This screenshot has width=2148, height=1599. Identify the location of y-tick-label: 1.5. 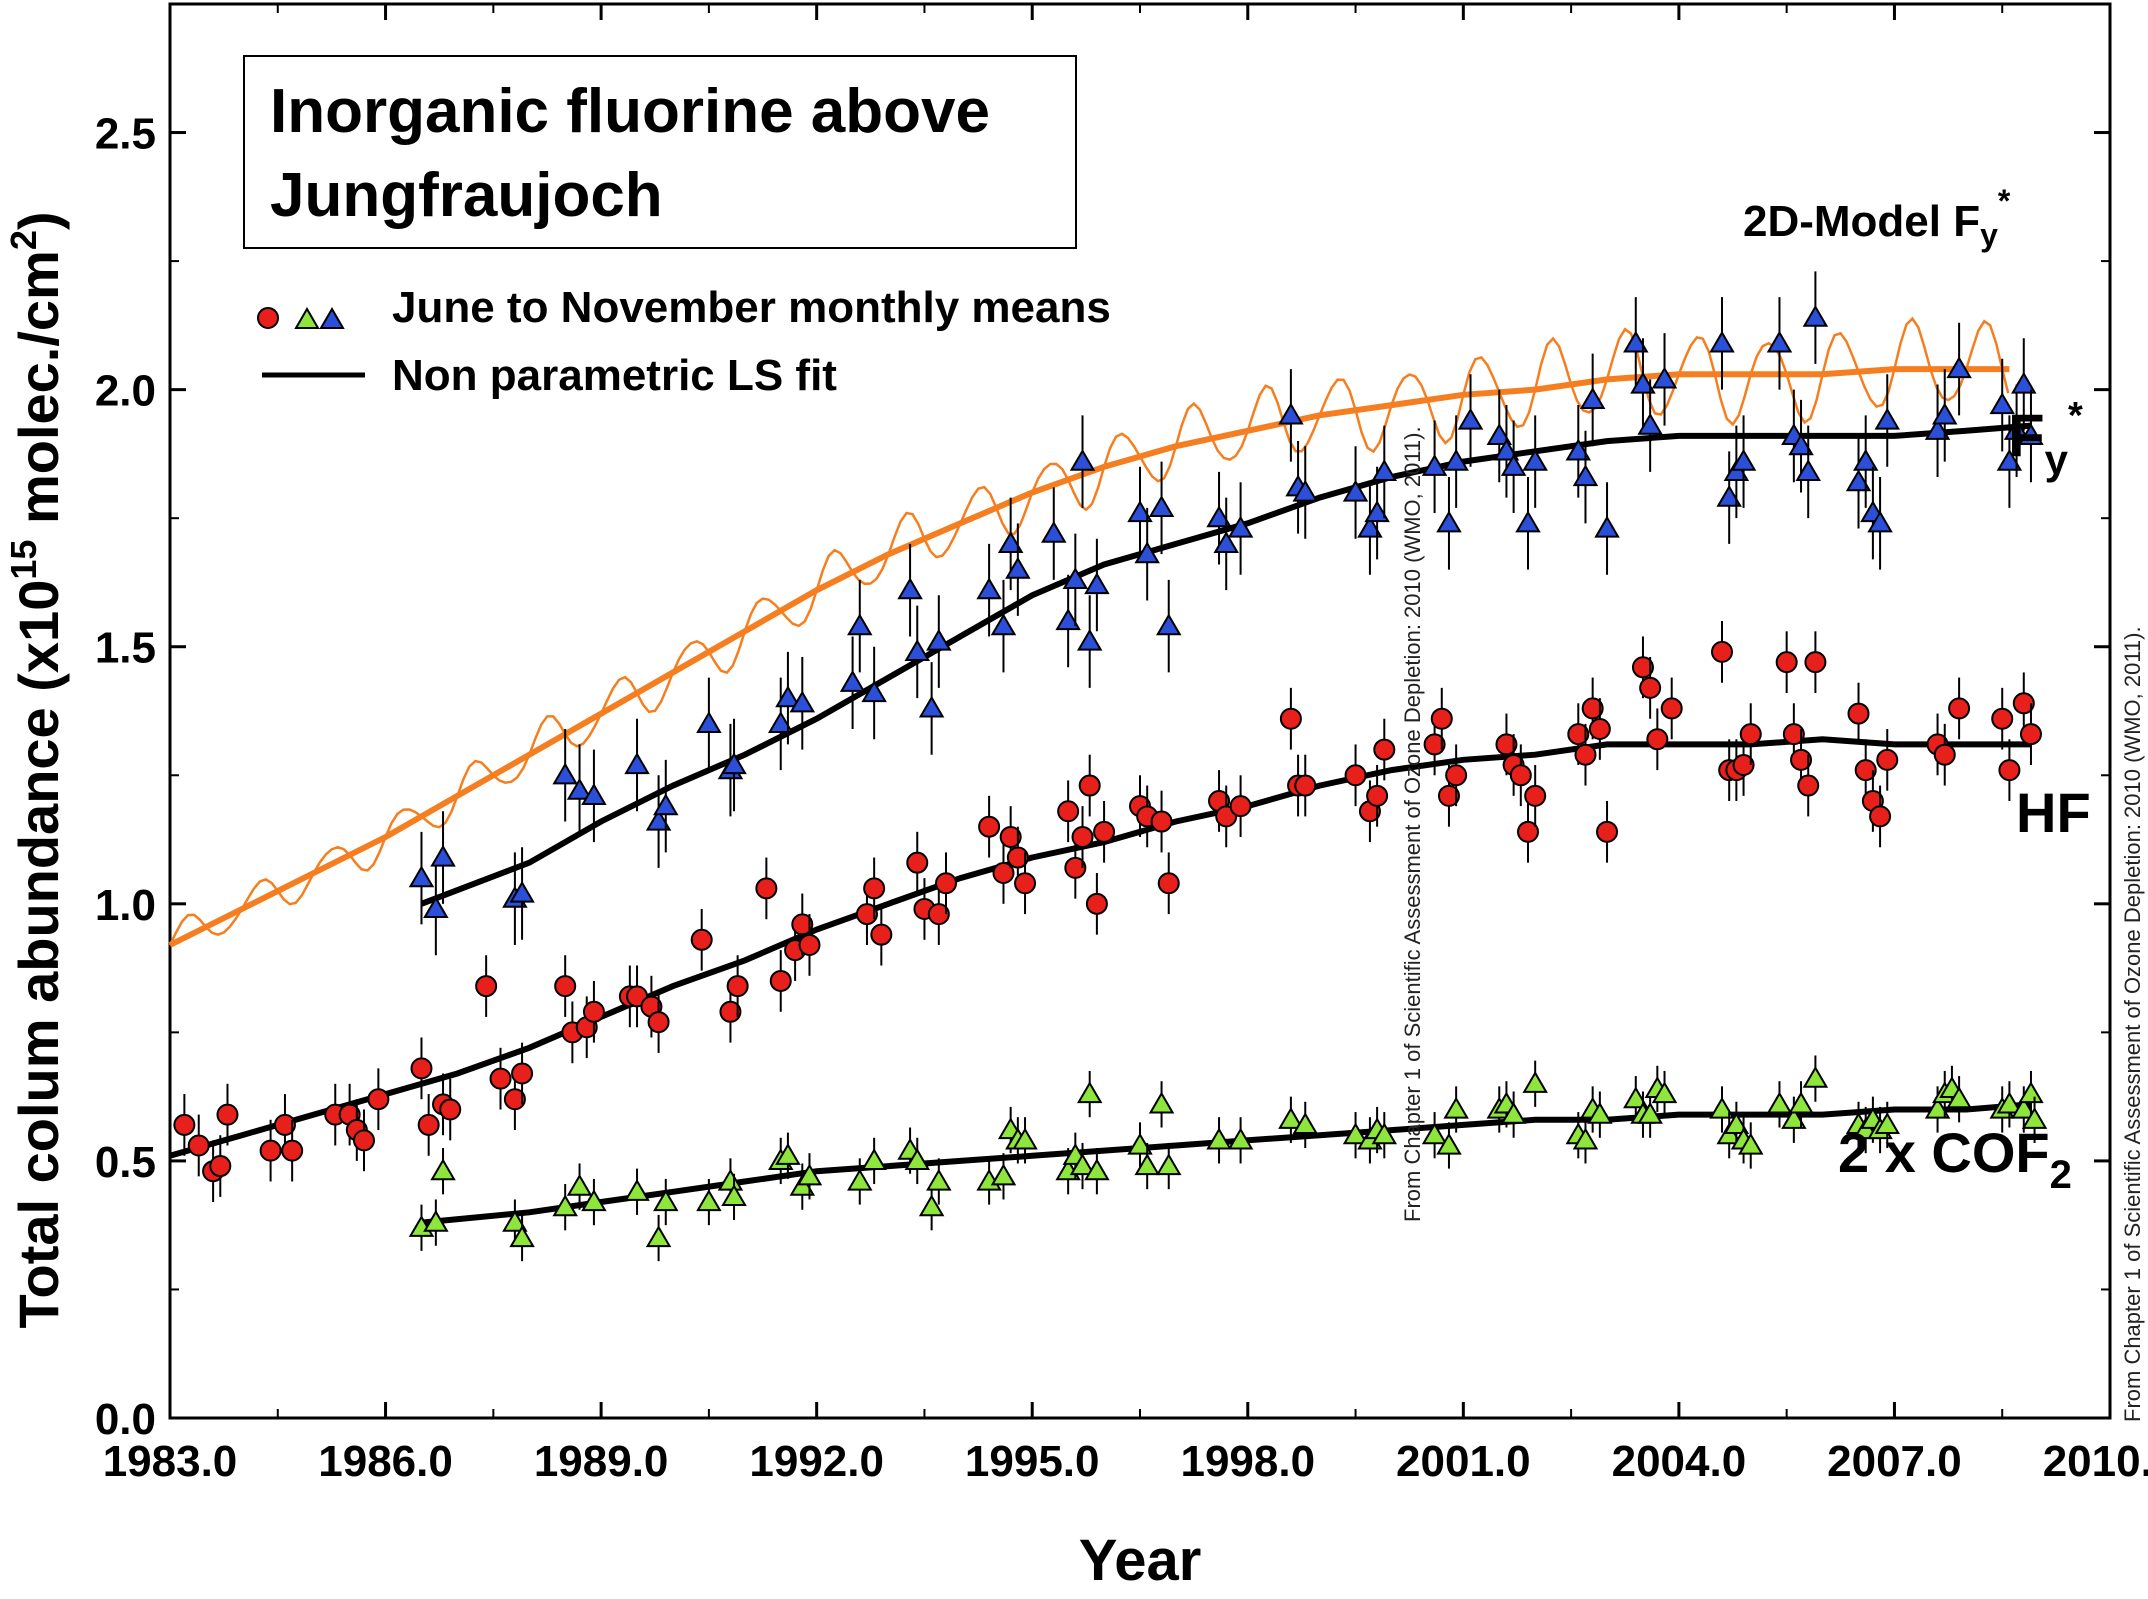
(125, 648).